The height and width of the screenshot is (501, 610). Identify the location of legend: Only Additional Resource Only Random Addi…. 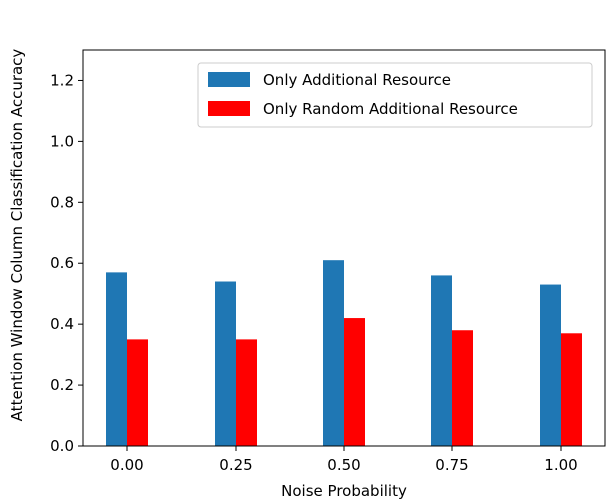
(395, 95).